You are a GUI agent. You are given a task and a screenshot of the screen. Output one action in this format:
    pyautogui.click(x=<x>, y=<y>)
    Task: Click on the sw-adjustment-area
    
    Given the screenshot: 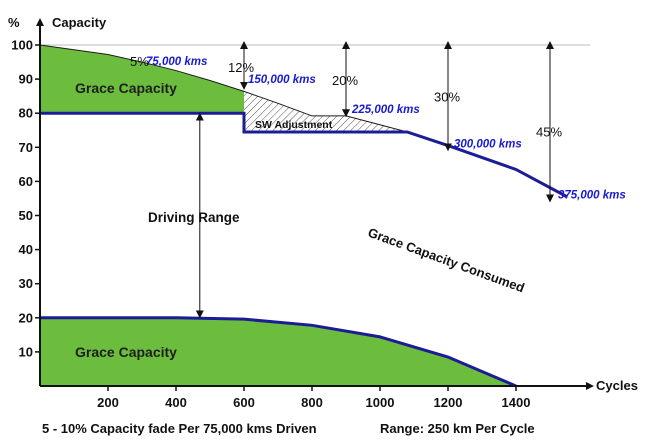 What is the action you would take?
    pyautogui.click(x=326, y=111)
    